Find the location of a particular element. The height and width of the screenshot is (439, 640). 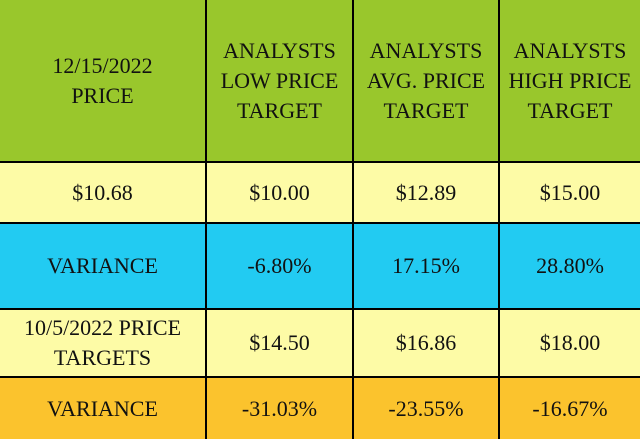

cell-text: 12/15/2022 is located at coordinates (102, 65).